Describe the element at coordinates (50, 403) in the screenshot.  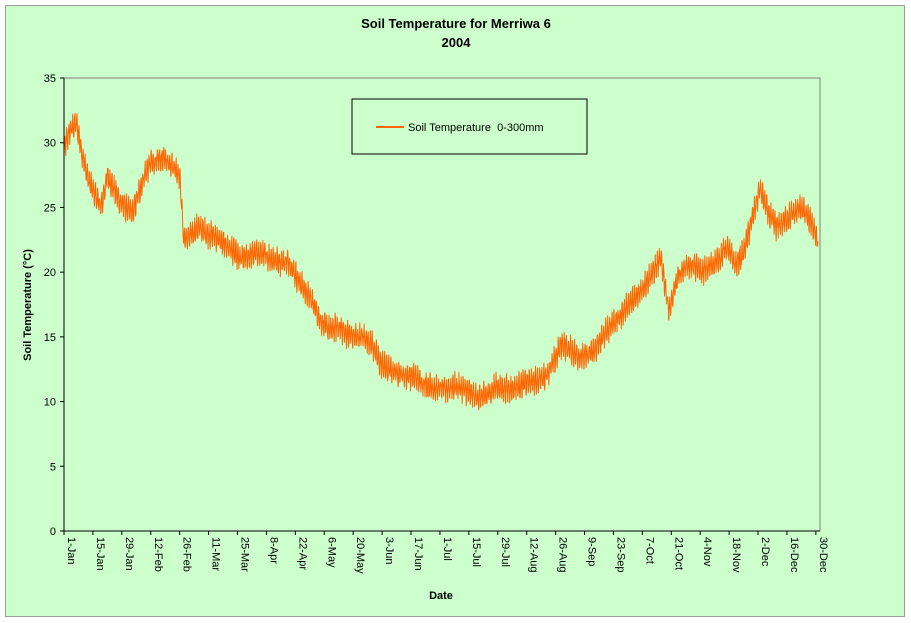
I see `y-tick-label: 10` at that location.